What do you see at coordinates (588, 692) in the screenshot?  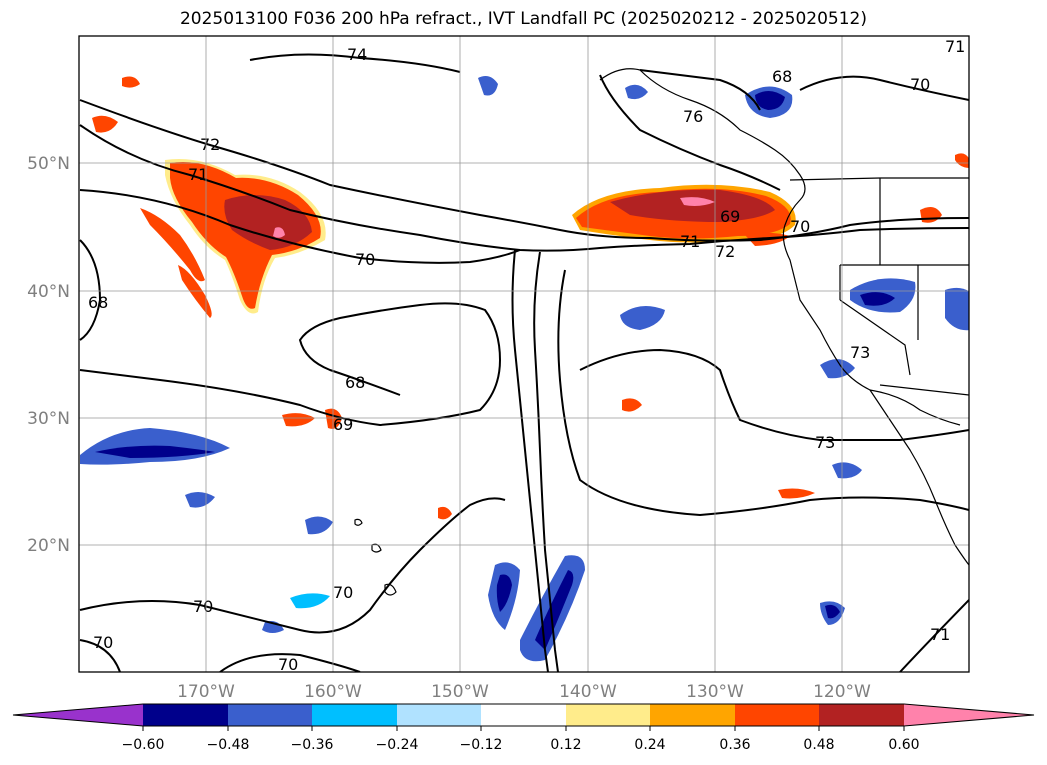 I see `lon-tick-label: 140°W` at bounding box center [588, 692].